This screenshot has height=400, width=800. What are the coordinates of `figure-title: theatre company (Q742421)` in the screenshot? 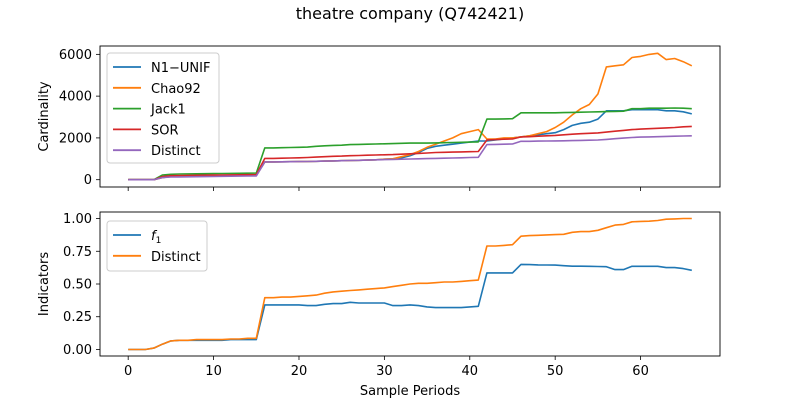 It's located at (410, 13).